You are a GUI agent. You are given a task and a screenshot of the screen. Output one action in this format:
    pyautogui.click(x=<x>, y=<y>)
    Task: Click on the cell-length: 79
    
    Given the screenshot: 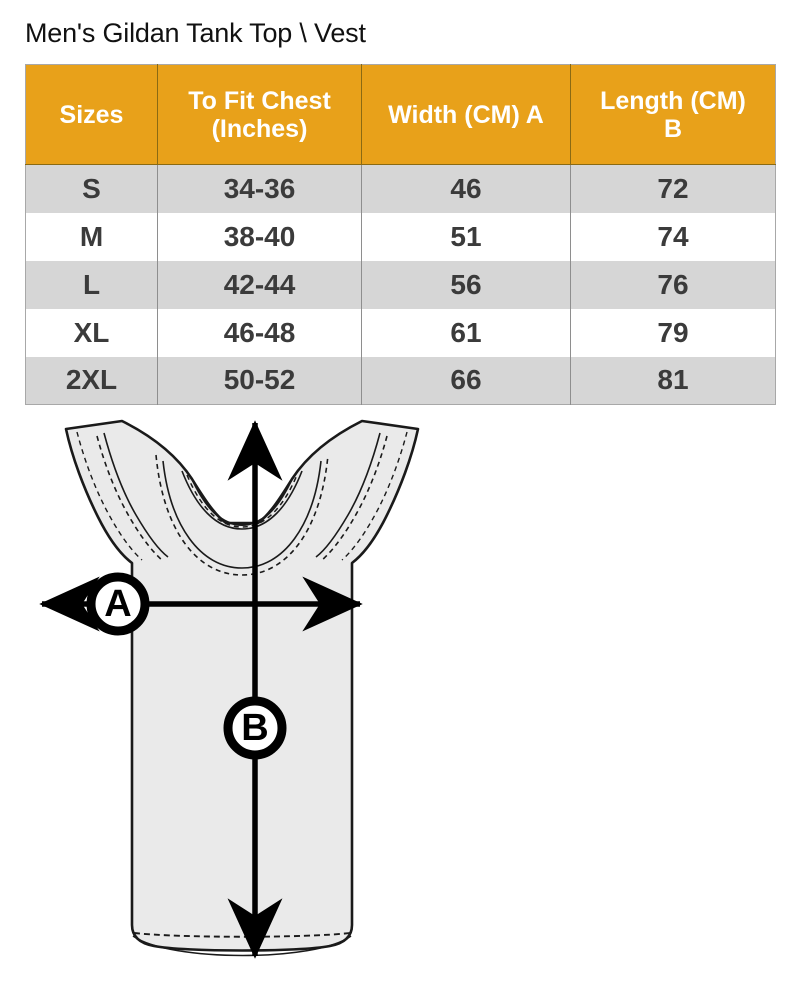 What is the action you would take?
    pyautogui.click(x=673, y=332)
    